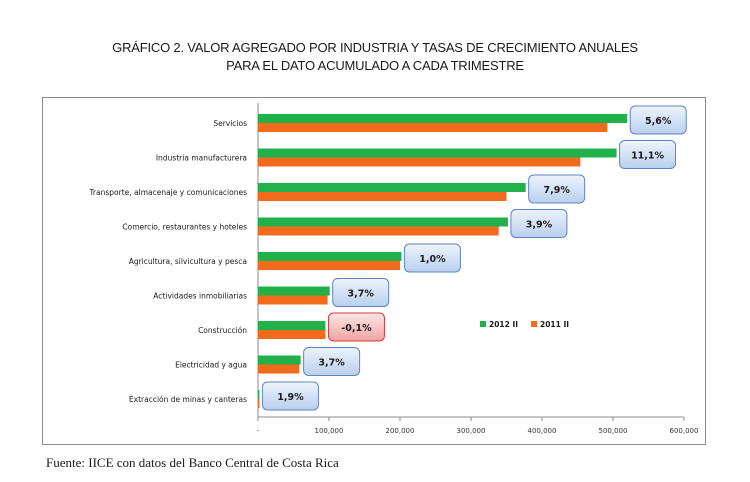 The width and height of the screenshot is (750, 482). What do you see at coordinates (382, 196) in the screenshot?
I see `bar-2011-ii-transporte-almacenaje-y-comunicaciones` at bounding box center [382, 196].